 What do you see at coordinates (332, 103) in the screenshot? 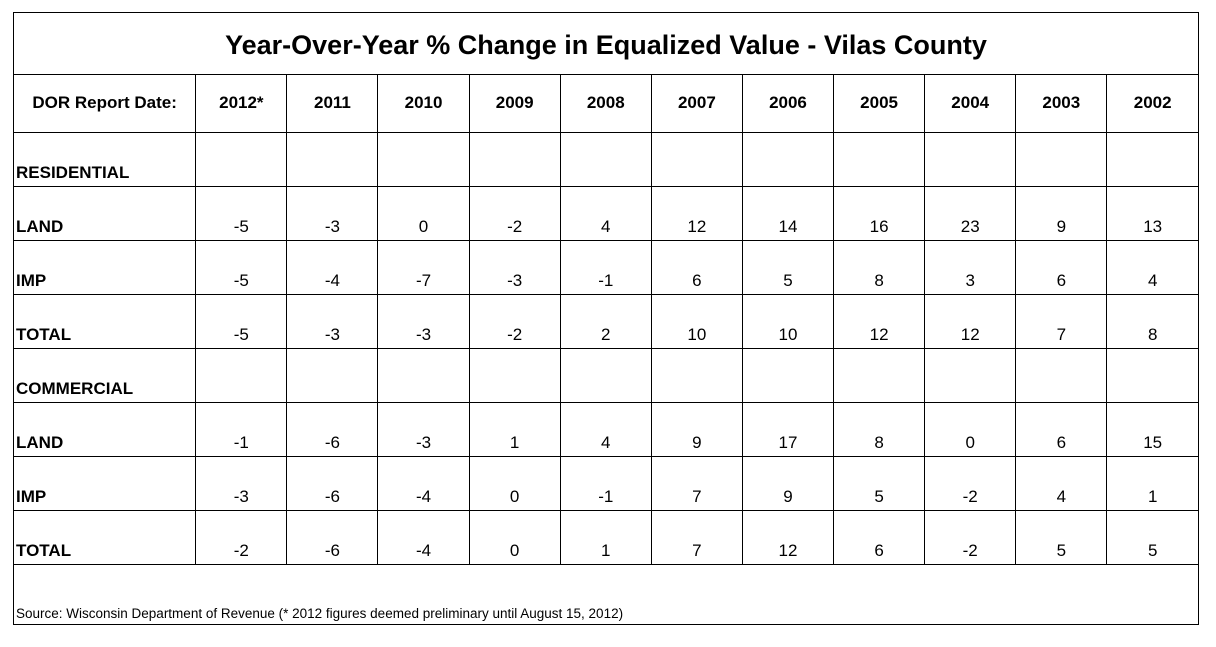
I see `year-header: 2011` at bounding box center [332, 103].